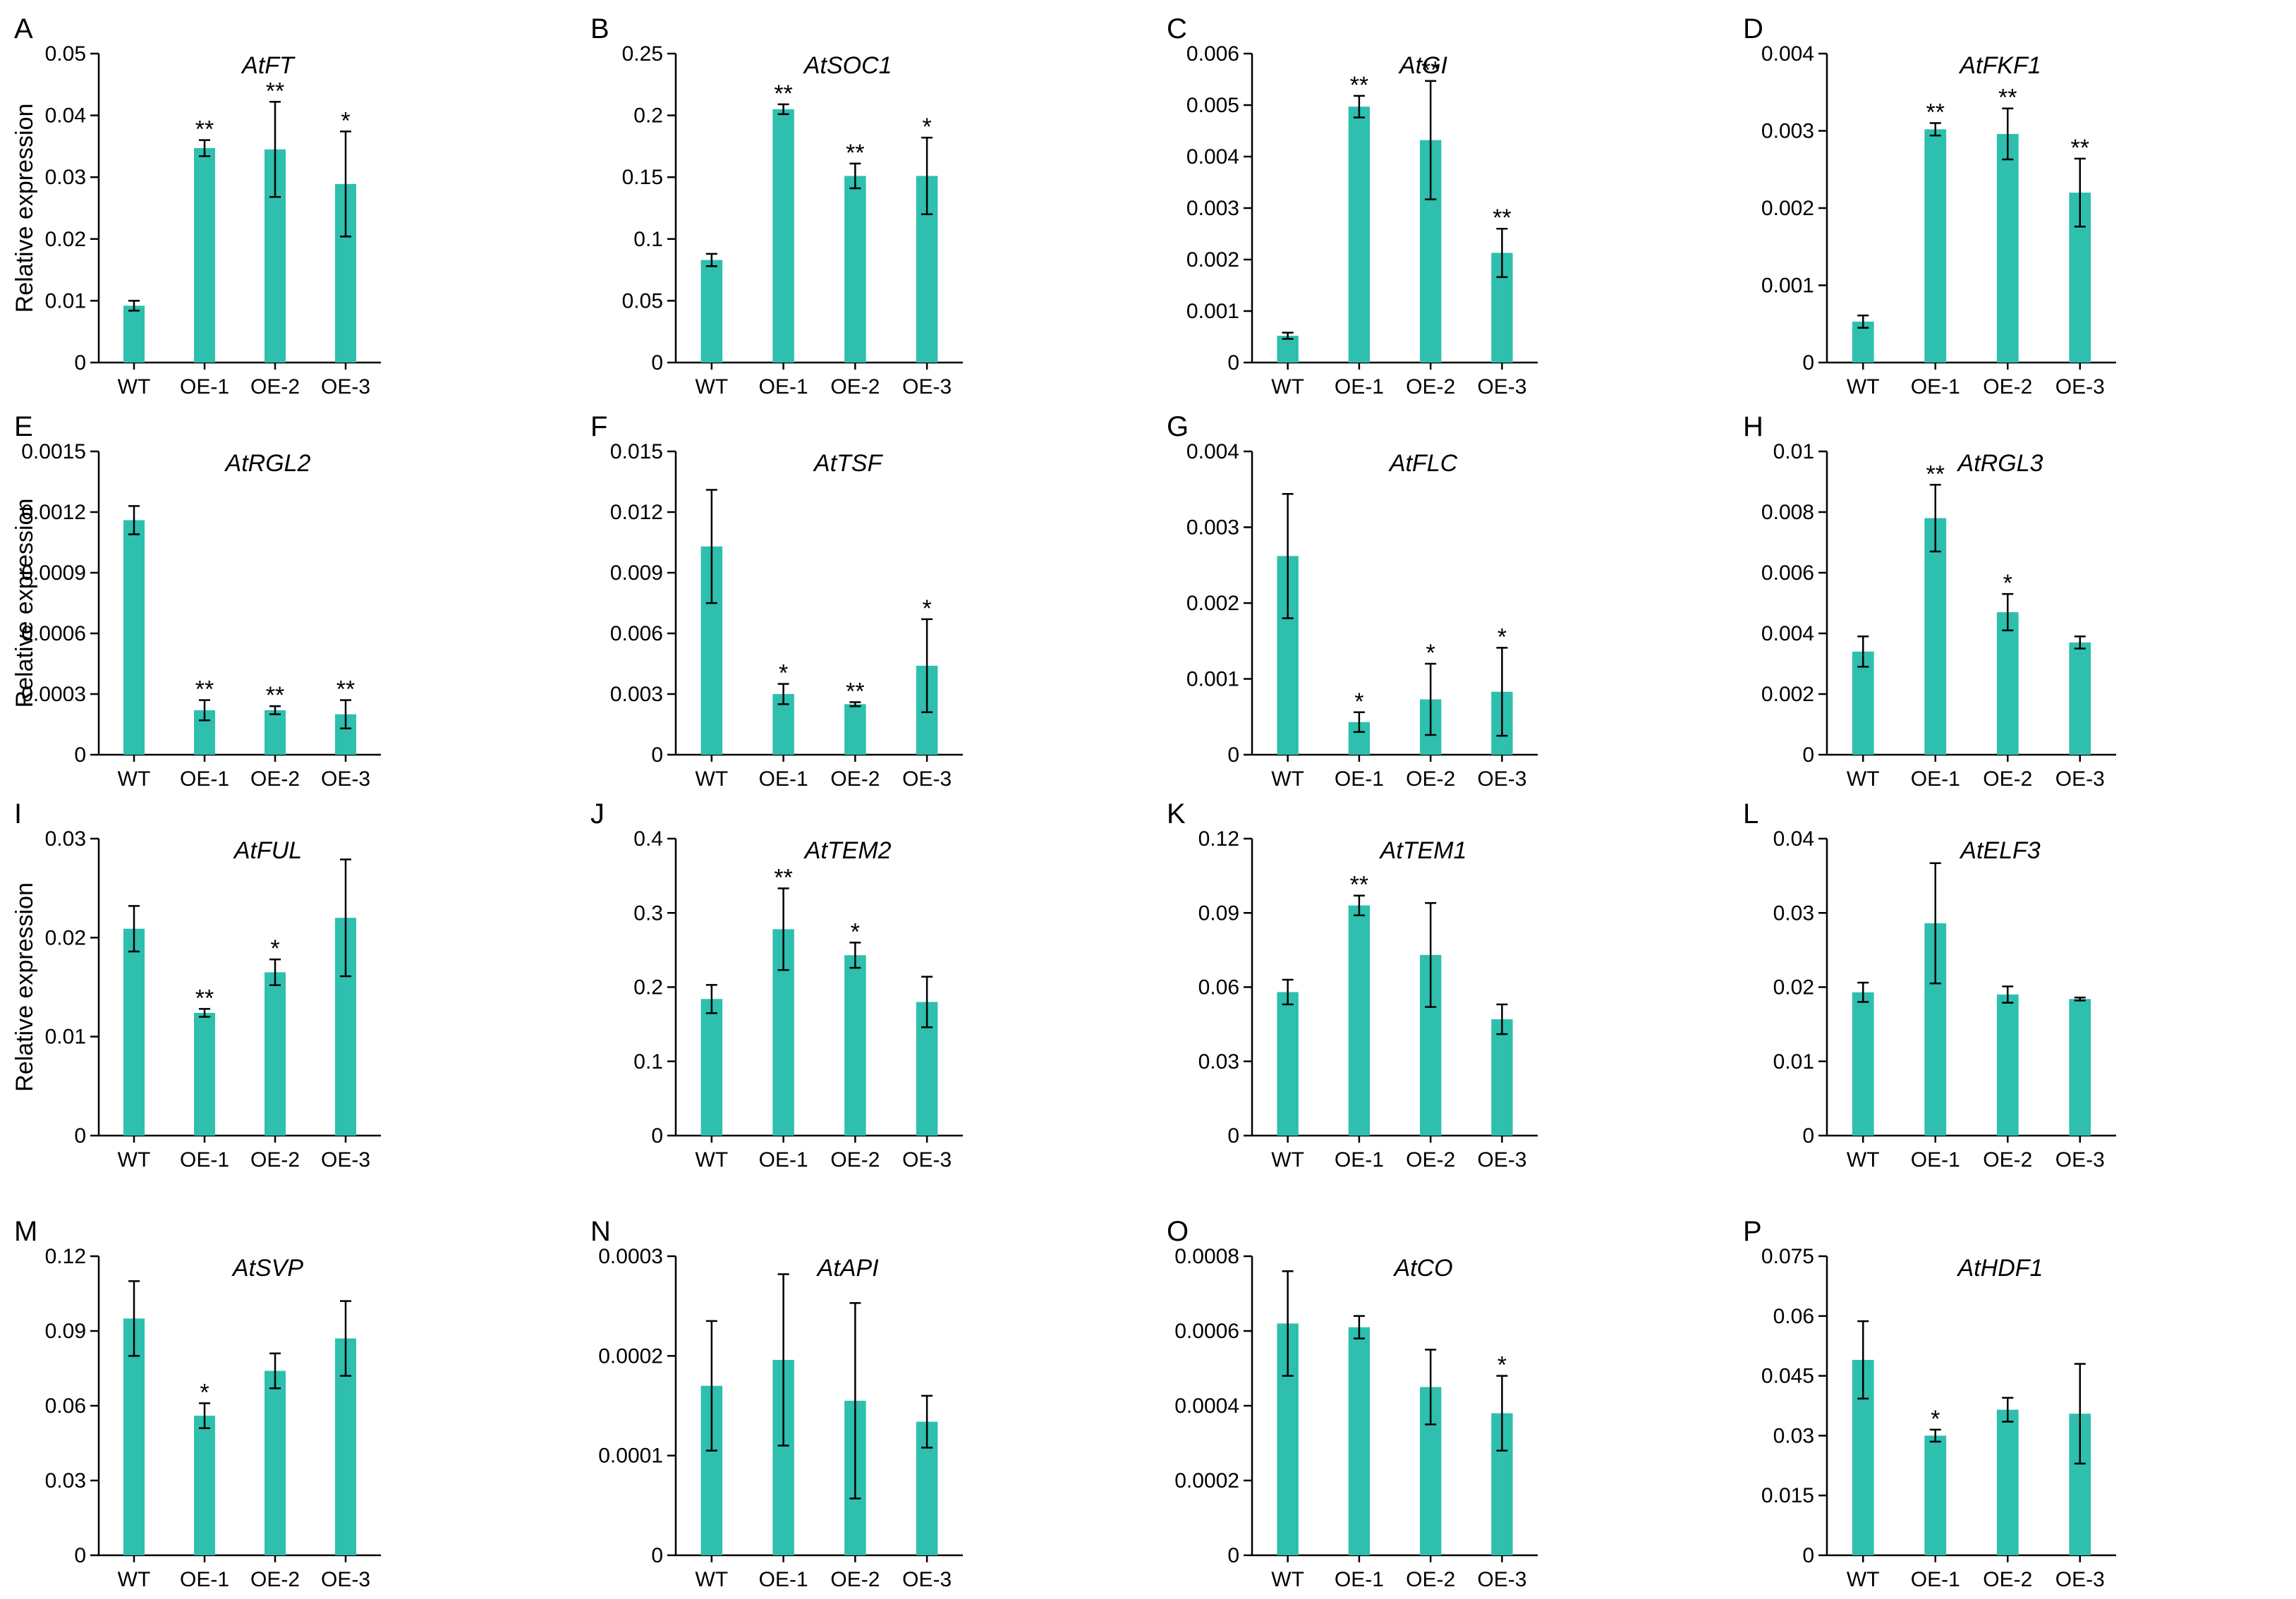 The height and width of the screenshot is (1599, 2296). Describe the element at coordinates (599, 29) in the screenshot. I see `panel-letter: B` at that location.